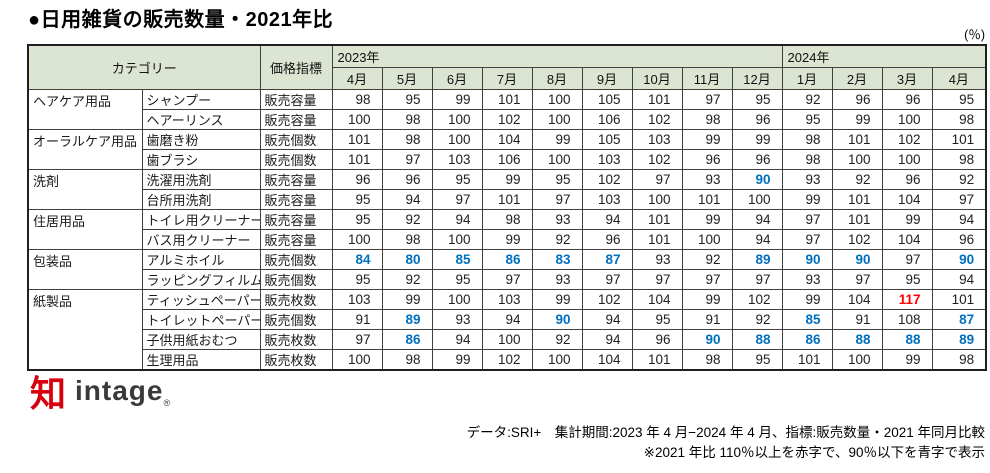  What do you see at coordinates (85, 149) in the screenshot?
I see `category-cell: オーラルケア用品` at bounding box center [85, 149].